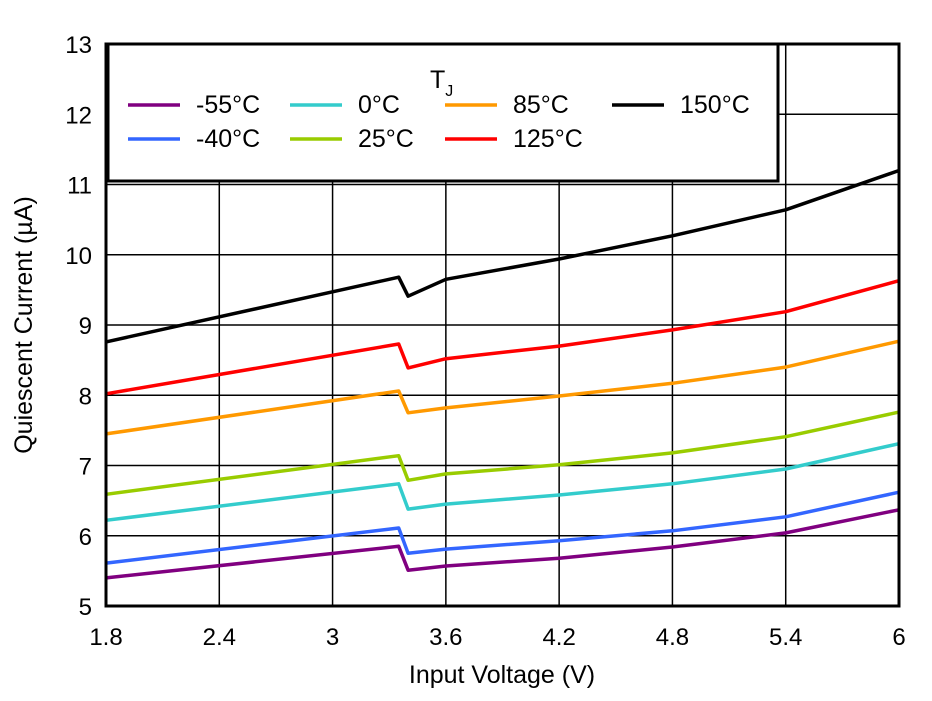  I want to click on series-line-25°C, so click(502, 453).